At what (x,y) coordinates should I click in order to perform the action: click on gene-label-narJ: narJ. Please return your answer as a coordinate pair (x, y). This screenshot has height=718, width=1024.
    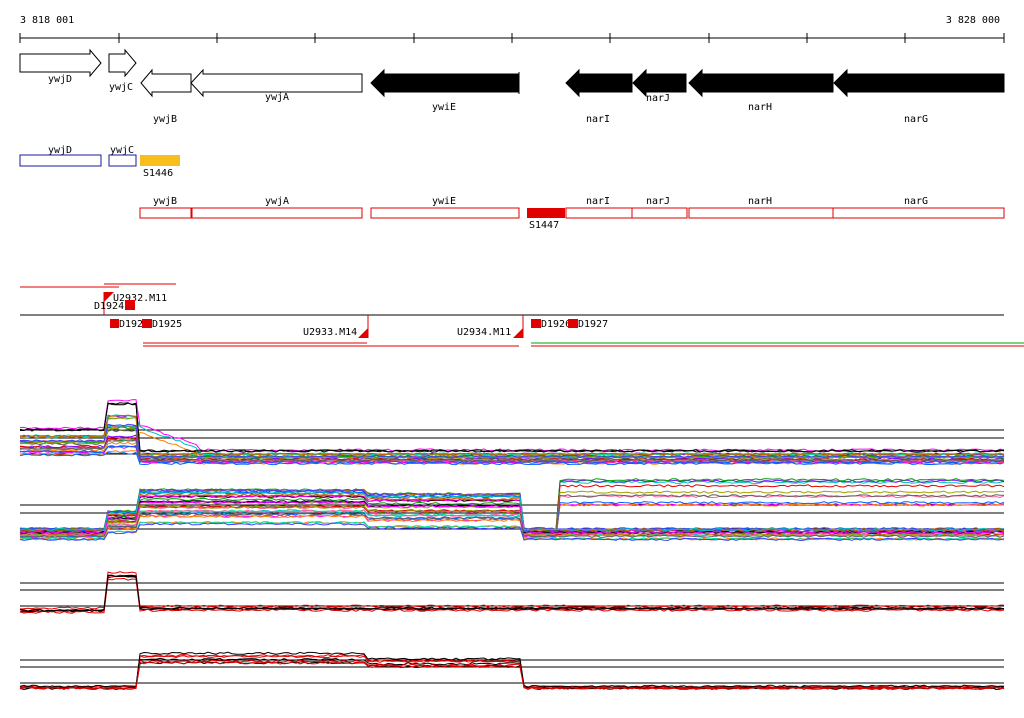
    Looking at the image, I should click on (658, 98).